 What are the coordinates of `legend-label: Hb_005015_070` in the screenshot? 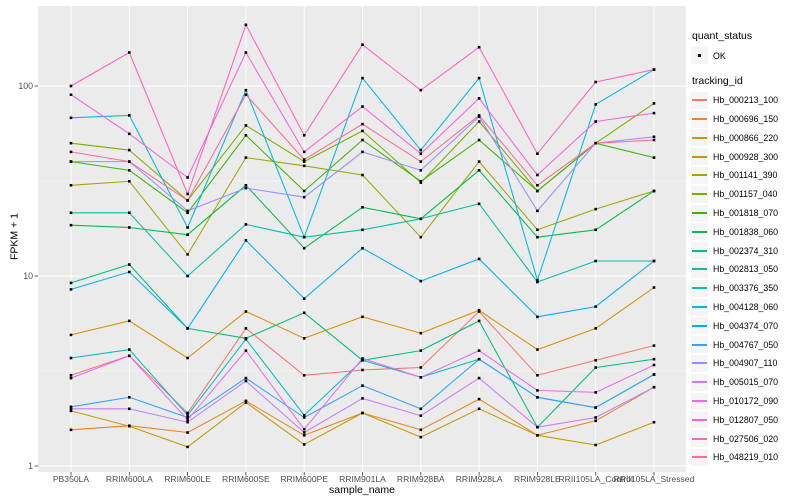 It's located at (746, 382).